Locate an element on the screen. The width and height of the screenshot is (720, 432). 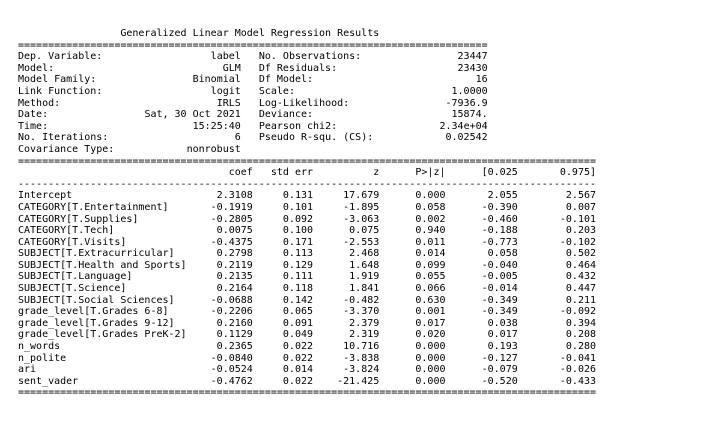
coef-header-row: coef std err z P>|z| [0.025 0.975] is located at coordinates (307, 173).